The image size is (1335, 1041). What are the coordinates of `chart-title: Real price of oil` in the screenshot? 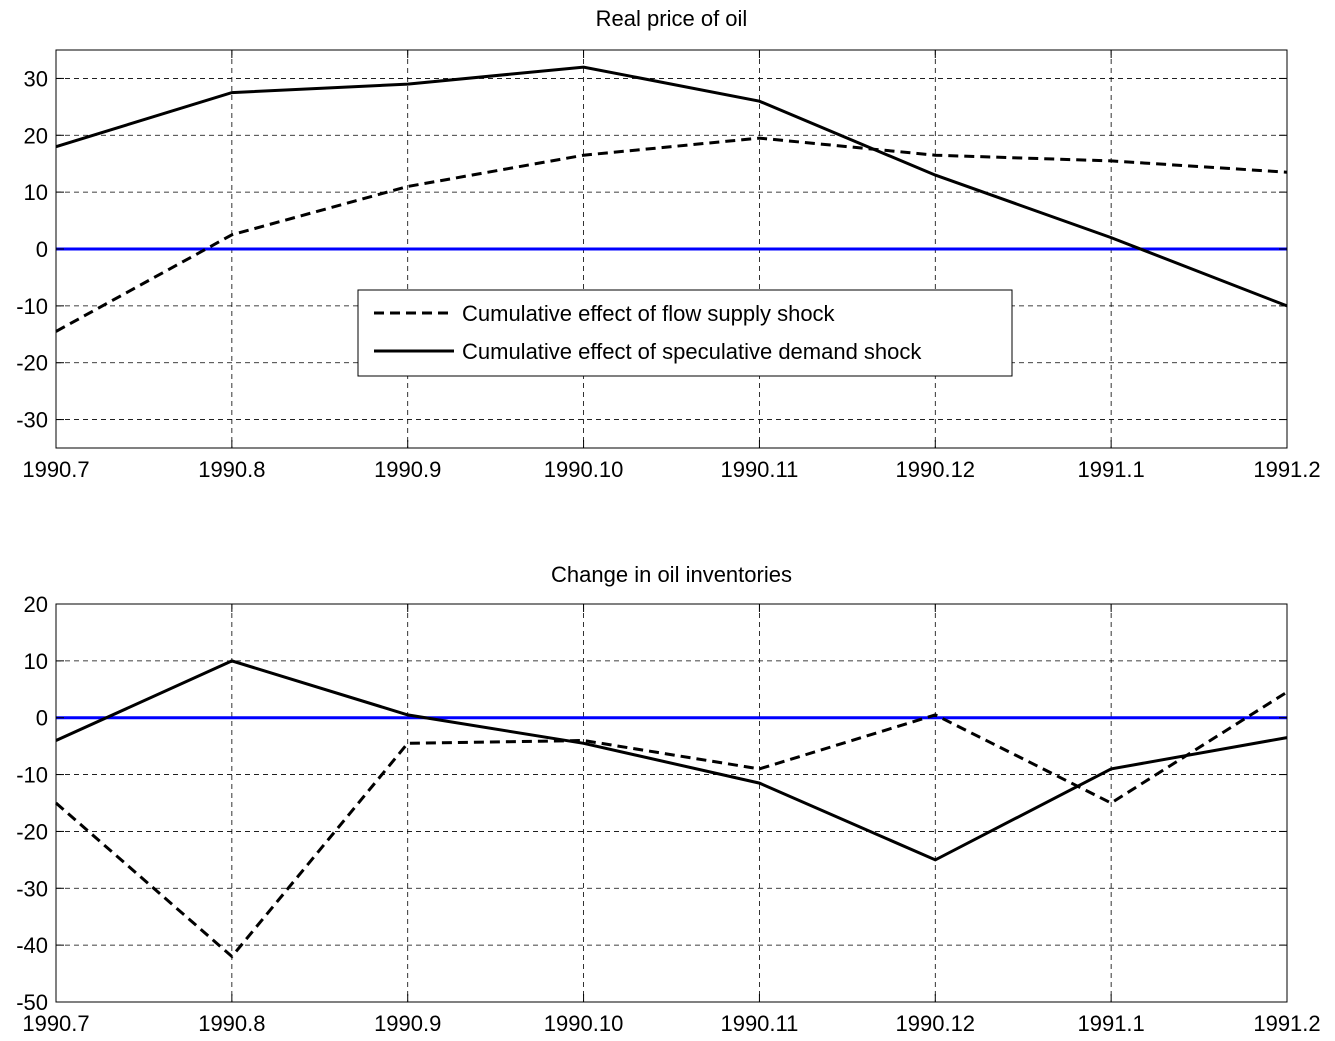 It's located at (672, 18).